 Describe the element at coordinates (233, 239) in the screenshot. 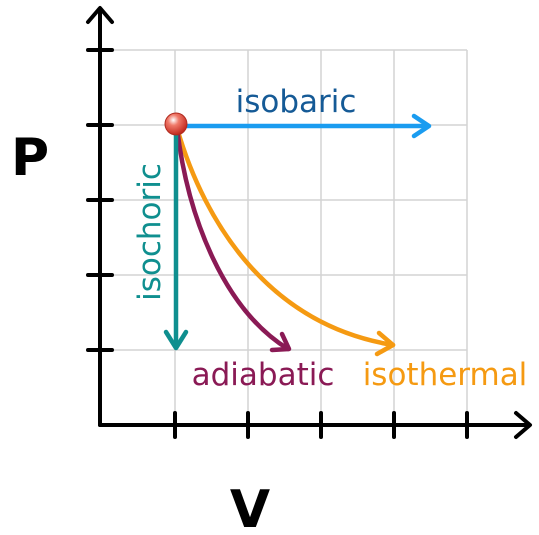

I see `adiabatic-curve` at that location.